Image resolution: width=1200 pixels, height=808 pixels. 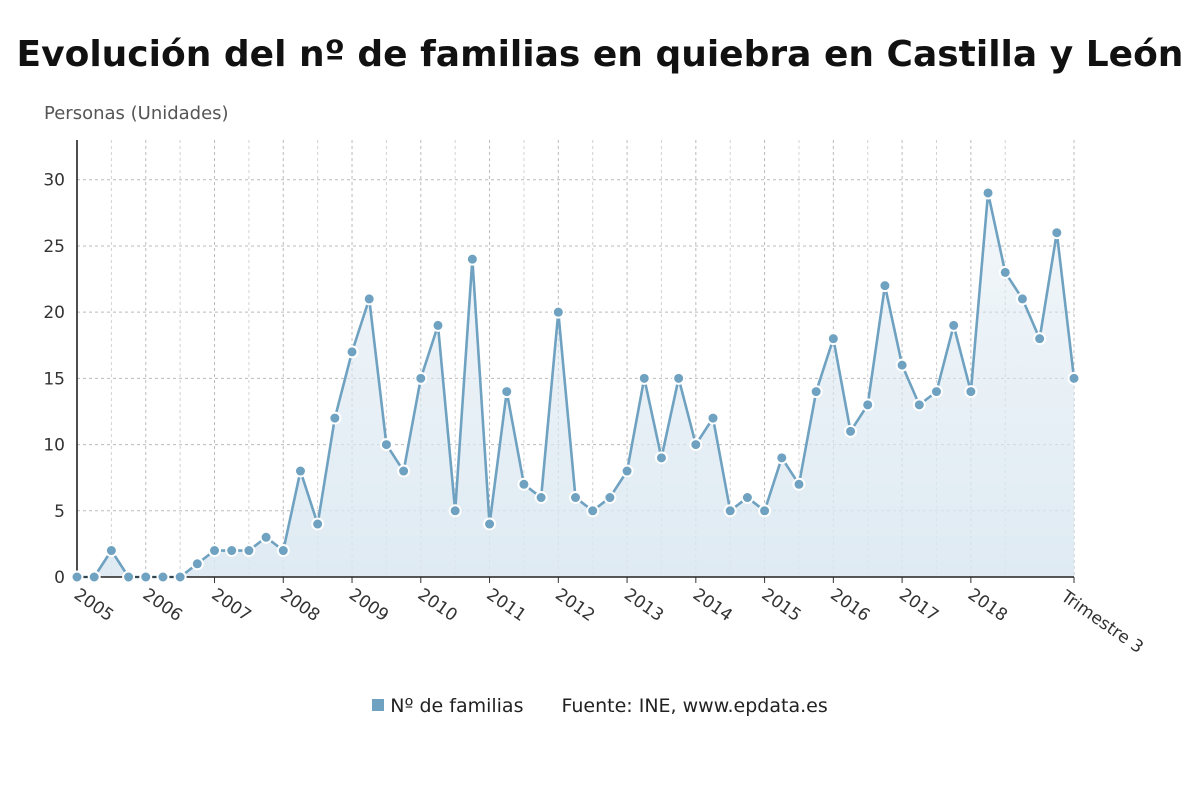 I want to click on x-tick-label: 2016, so click(x=849, y=605).